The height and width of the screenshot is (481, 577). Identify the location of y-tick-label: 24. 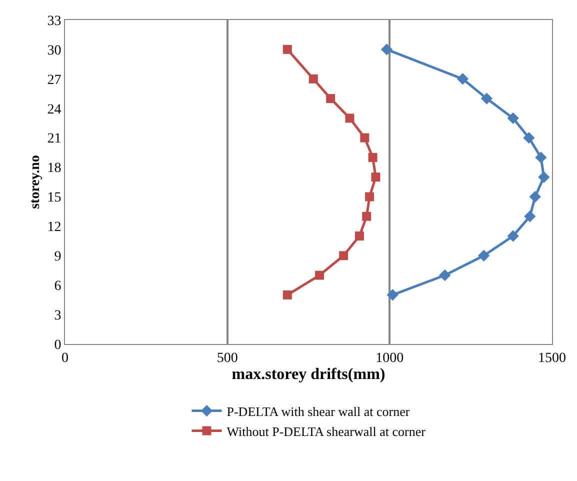
(54, 110).